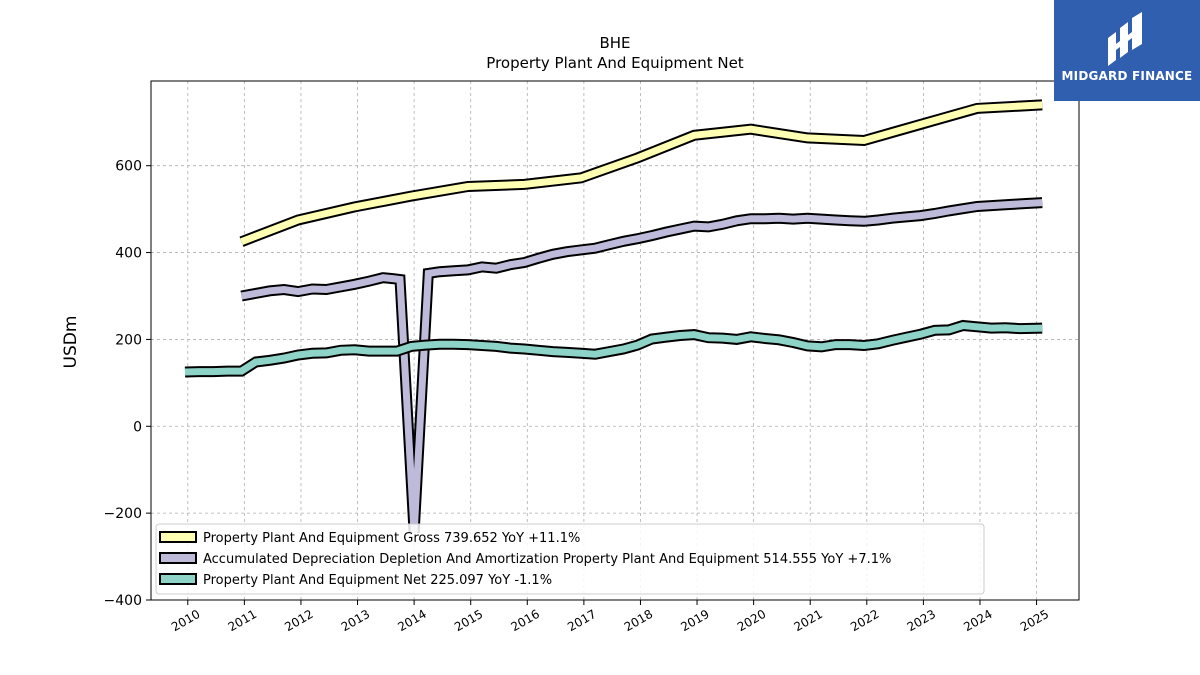 This screenshot has width=1200, height=675. What do you see at coordinates (137, 427) in the screenshot?
I see `y-tick-label: 0` at bounding box center [137, 427].